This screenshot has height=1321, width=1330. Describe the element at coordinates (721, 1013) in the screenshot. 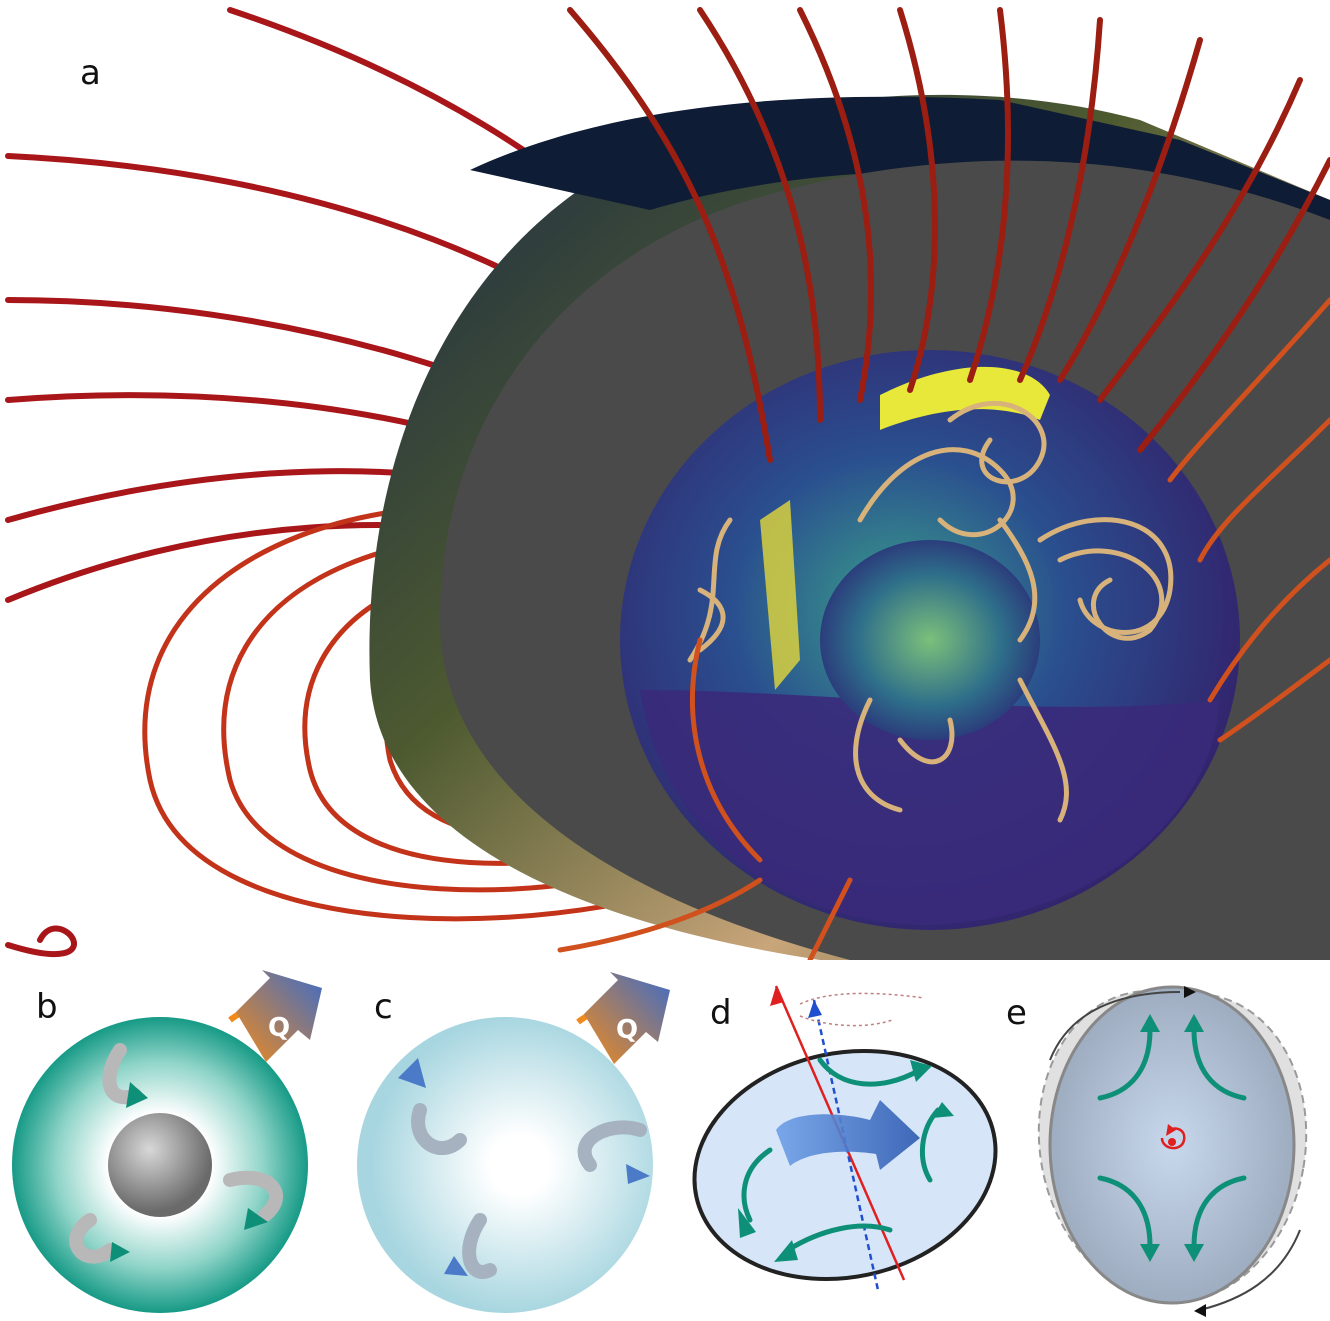

I see `panel-label-d: d` at that location.